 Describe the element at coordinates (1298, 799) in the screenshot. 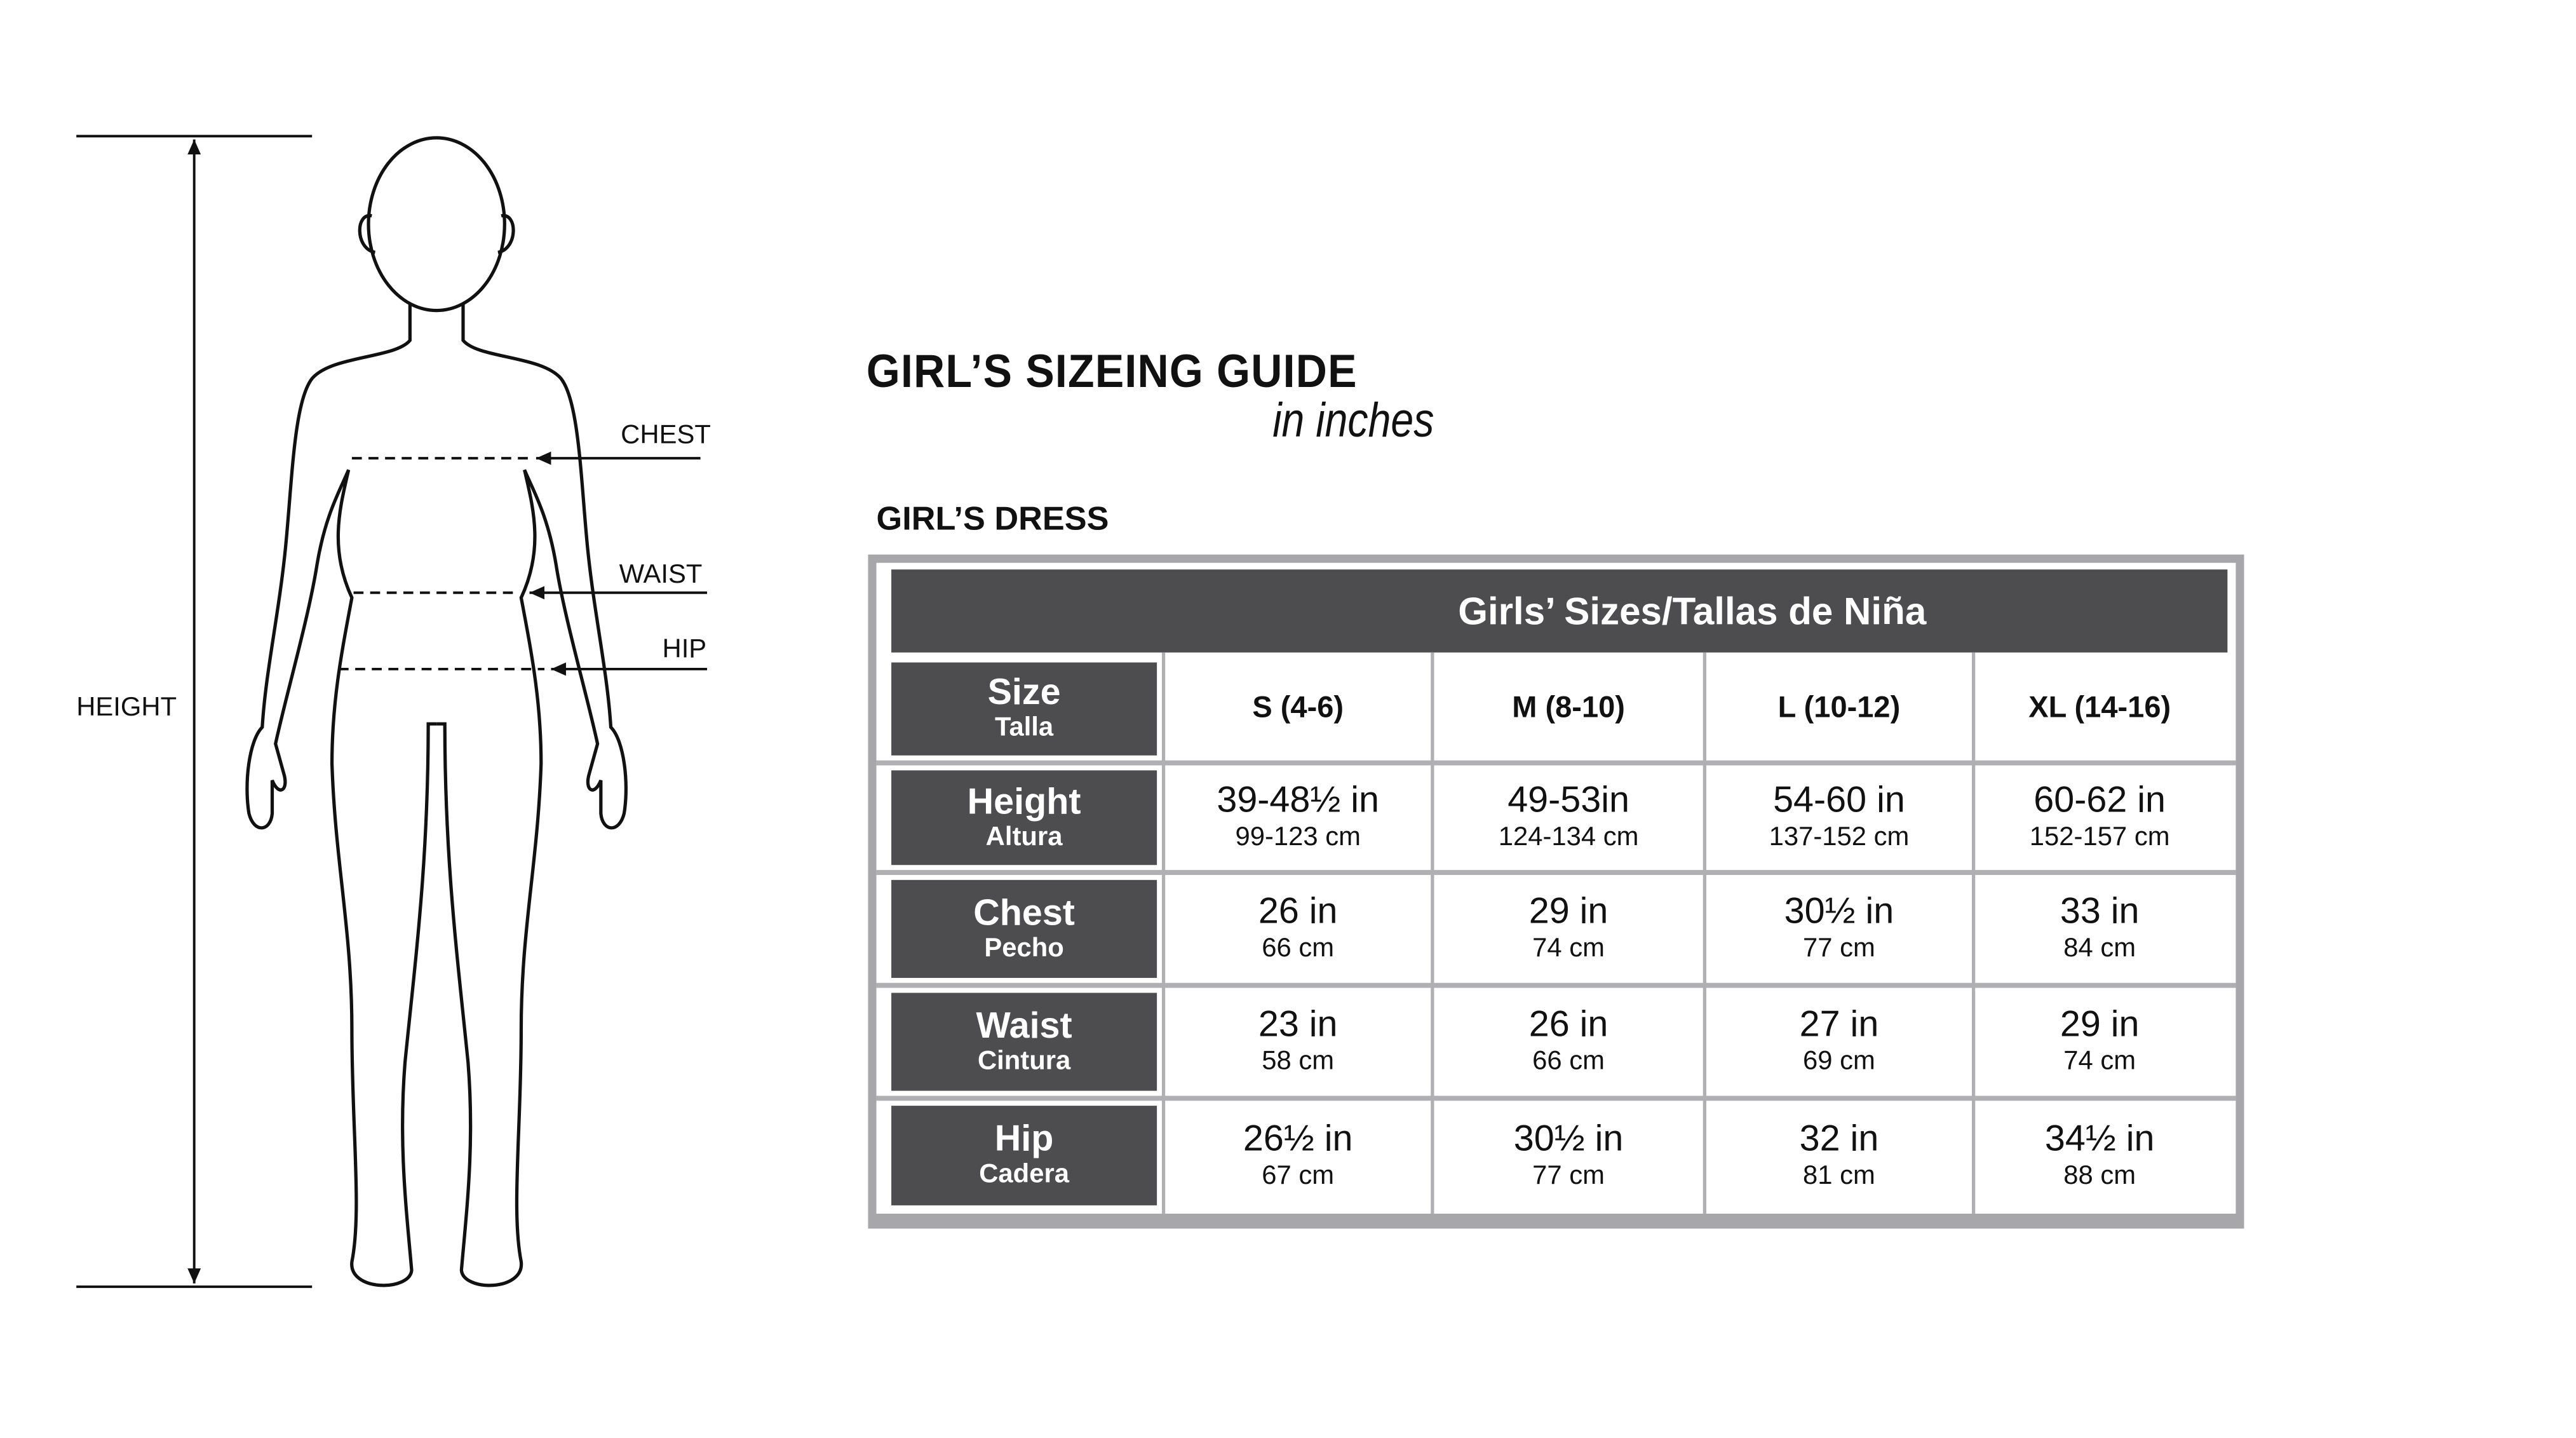

I see `value-inches: 39-48½ in` at that location.